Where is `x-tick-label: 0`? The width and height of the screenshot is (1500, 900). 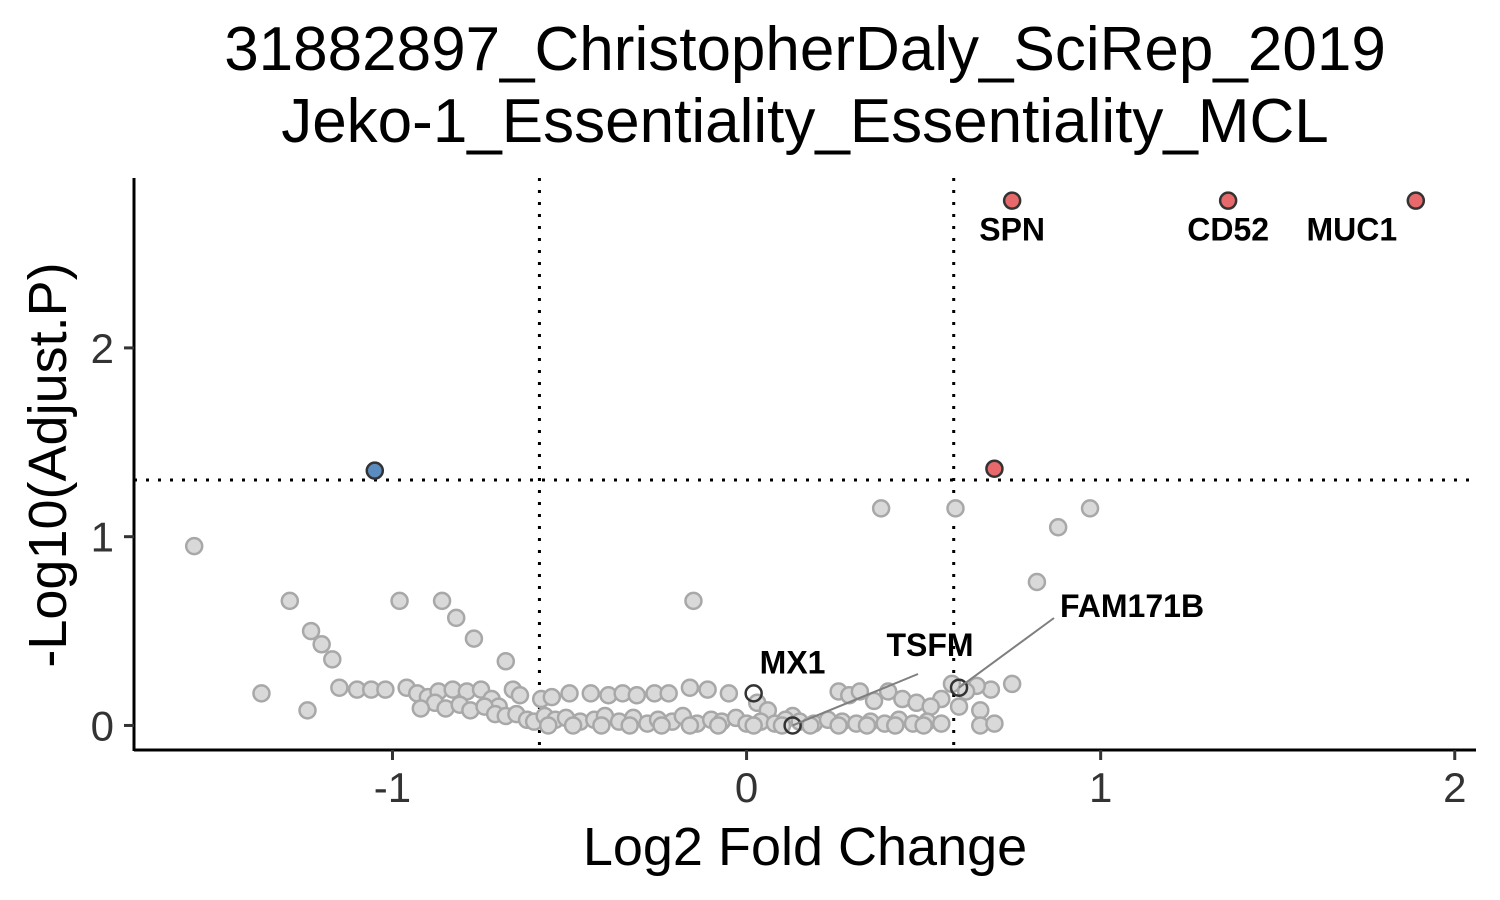
x-tick-label: 0 is located at coordinates (746, 787).